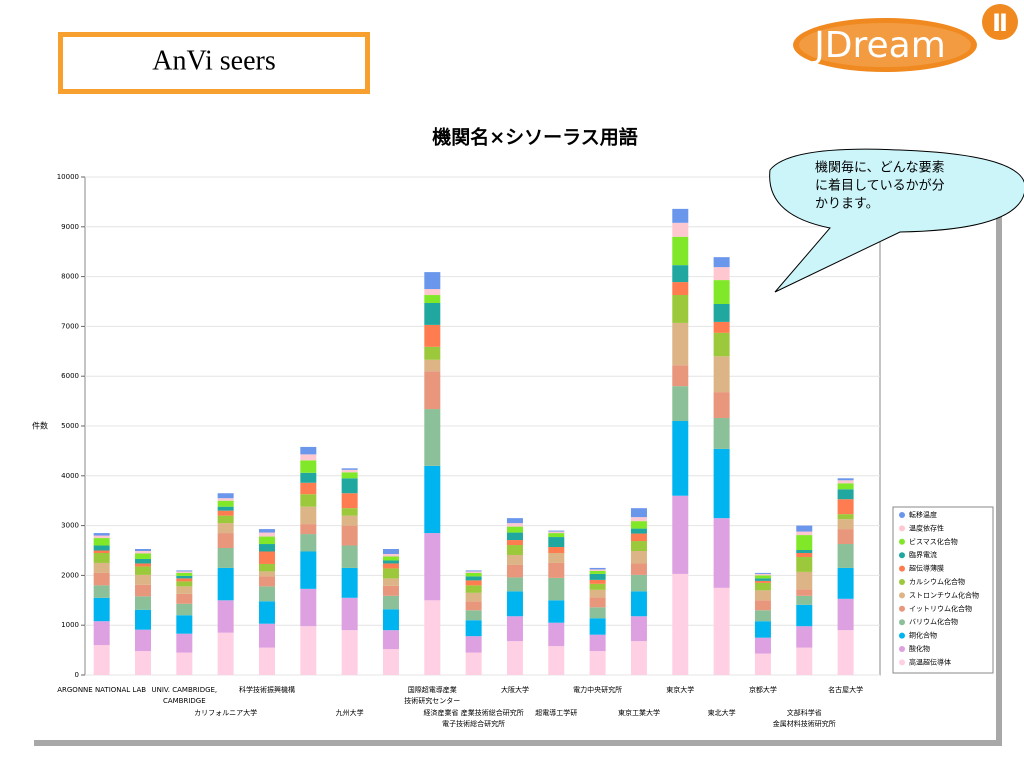  Describe the element at coordinates (923, 635) in the screenshot. I see `legend-label: 銅化合物` at that location.